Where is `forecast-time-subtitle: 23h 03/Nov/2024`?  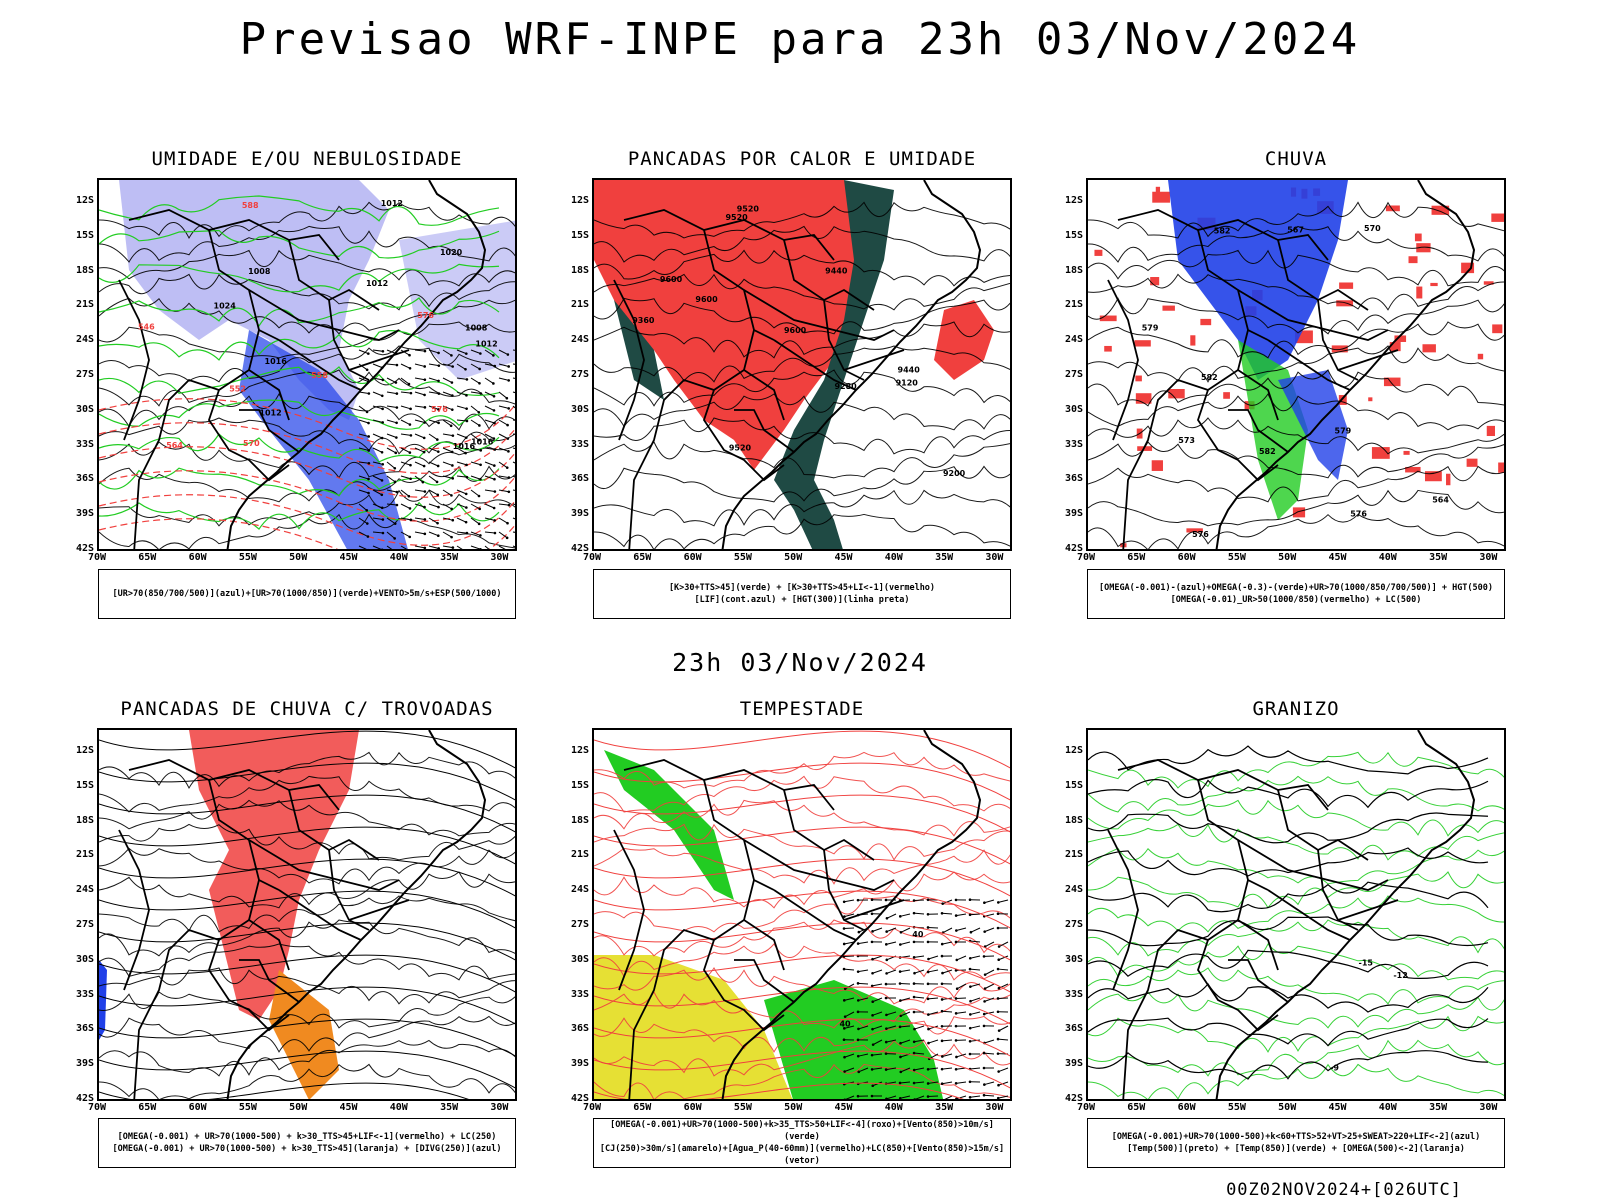 forecast-time-subtitle: 23h 03/Nov/2024 is located at coordinates (800, 662).